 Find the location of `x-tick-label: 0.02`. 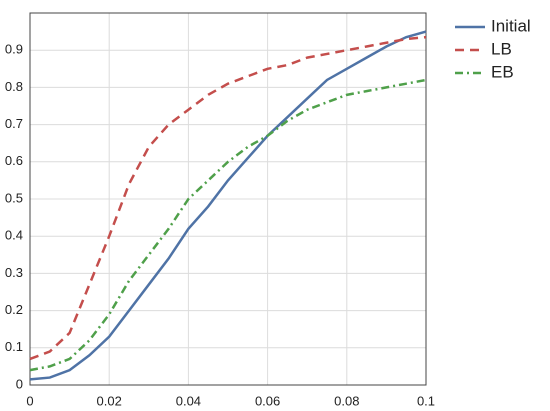

x-tick-label: 0.02 is located at coordinates (109, 400).